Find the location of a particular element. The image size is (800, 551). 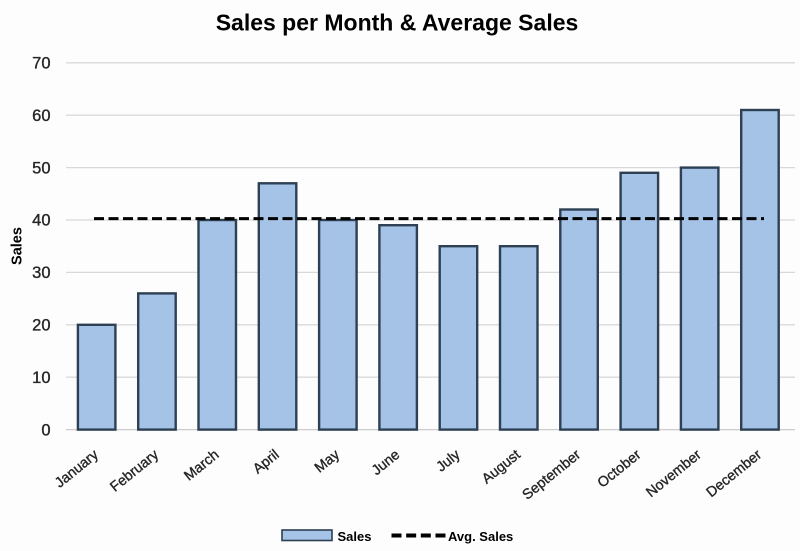

svg-text: Avg. Sales is located at coordinates (480, 536).